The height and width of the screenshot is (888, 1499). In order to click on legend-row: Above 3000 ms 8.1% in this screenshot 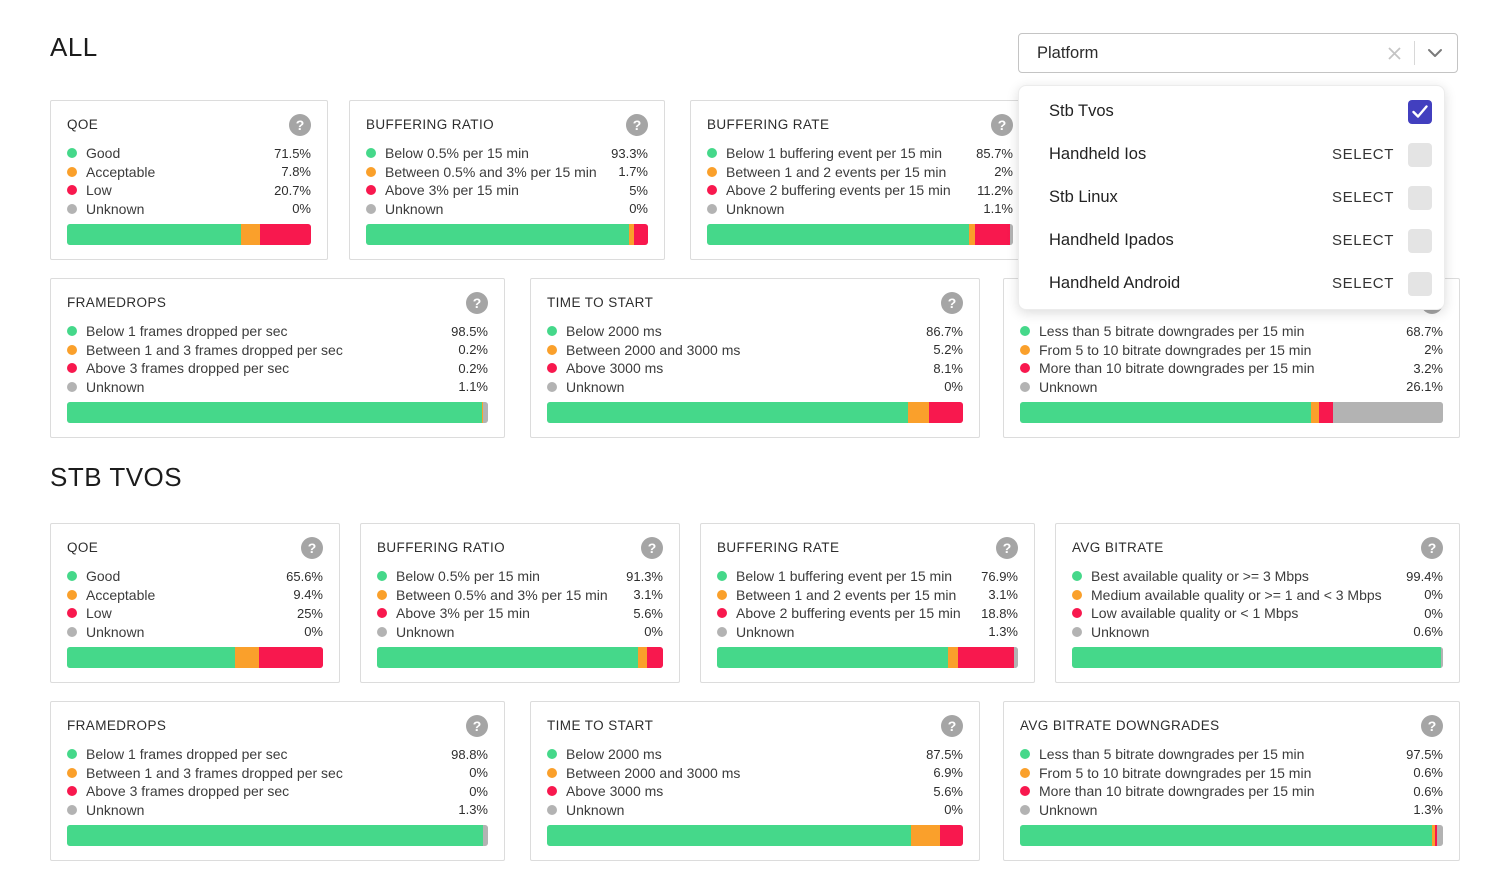, I will do `click(755, 368)`.